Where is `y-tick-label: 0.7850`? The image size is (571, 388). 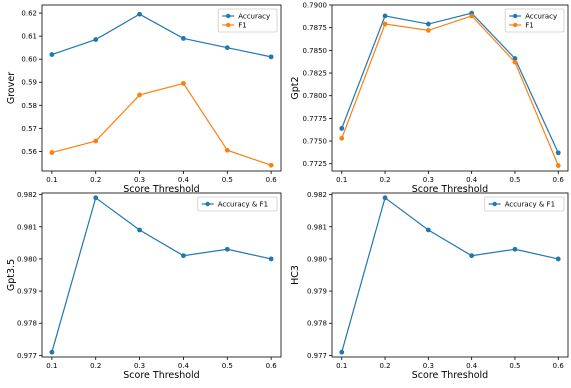
y-tick-label: 0.7850 is located at coordinates (315, 51).